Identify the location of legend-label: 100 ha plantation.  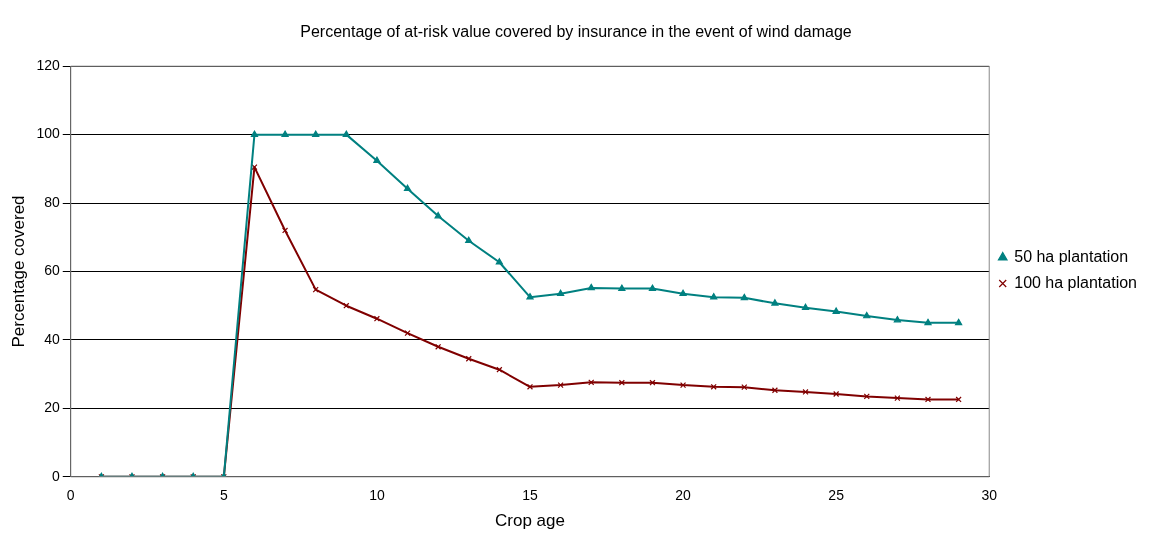
(1076, 282).